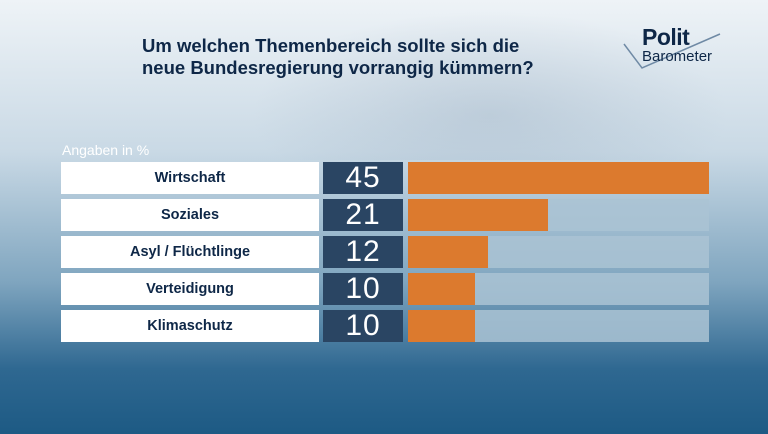 This screenshot has height=434, width=768. I want to click on category-label: Wirtschaft, so click(190, 178).